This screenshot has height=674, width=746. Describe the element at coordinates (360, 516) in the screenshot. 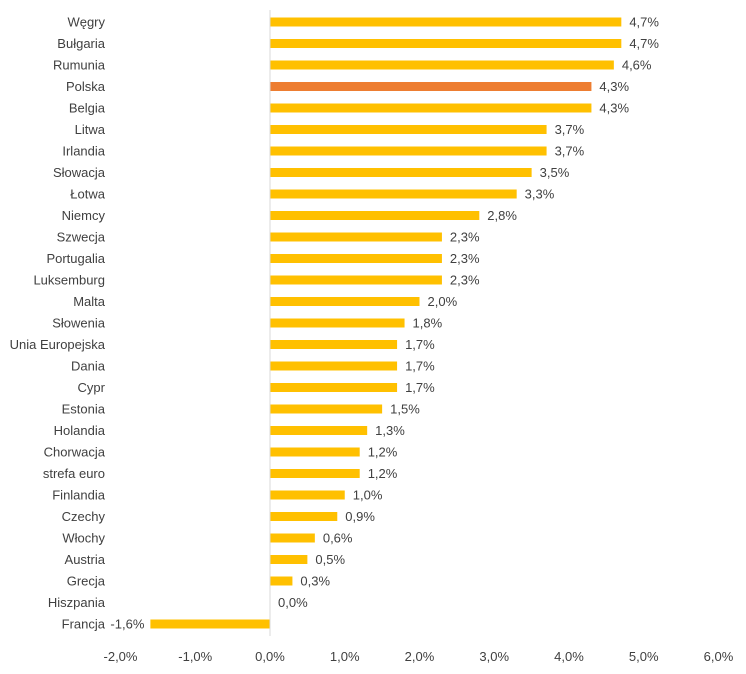

I see `data-label: 0,9%` at that location.